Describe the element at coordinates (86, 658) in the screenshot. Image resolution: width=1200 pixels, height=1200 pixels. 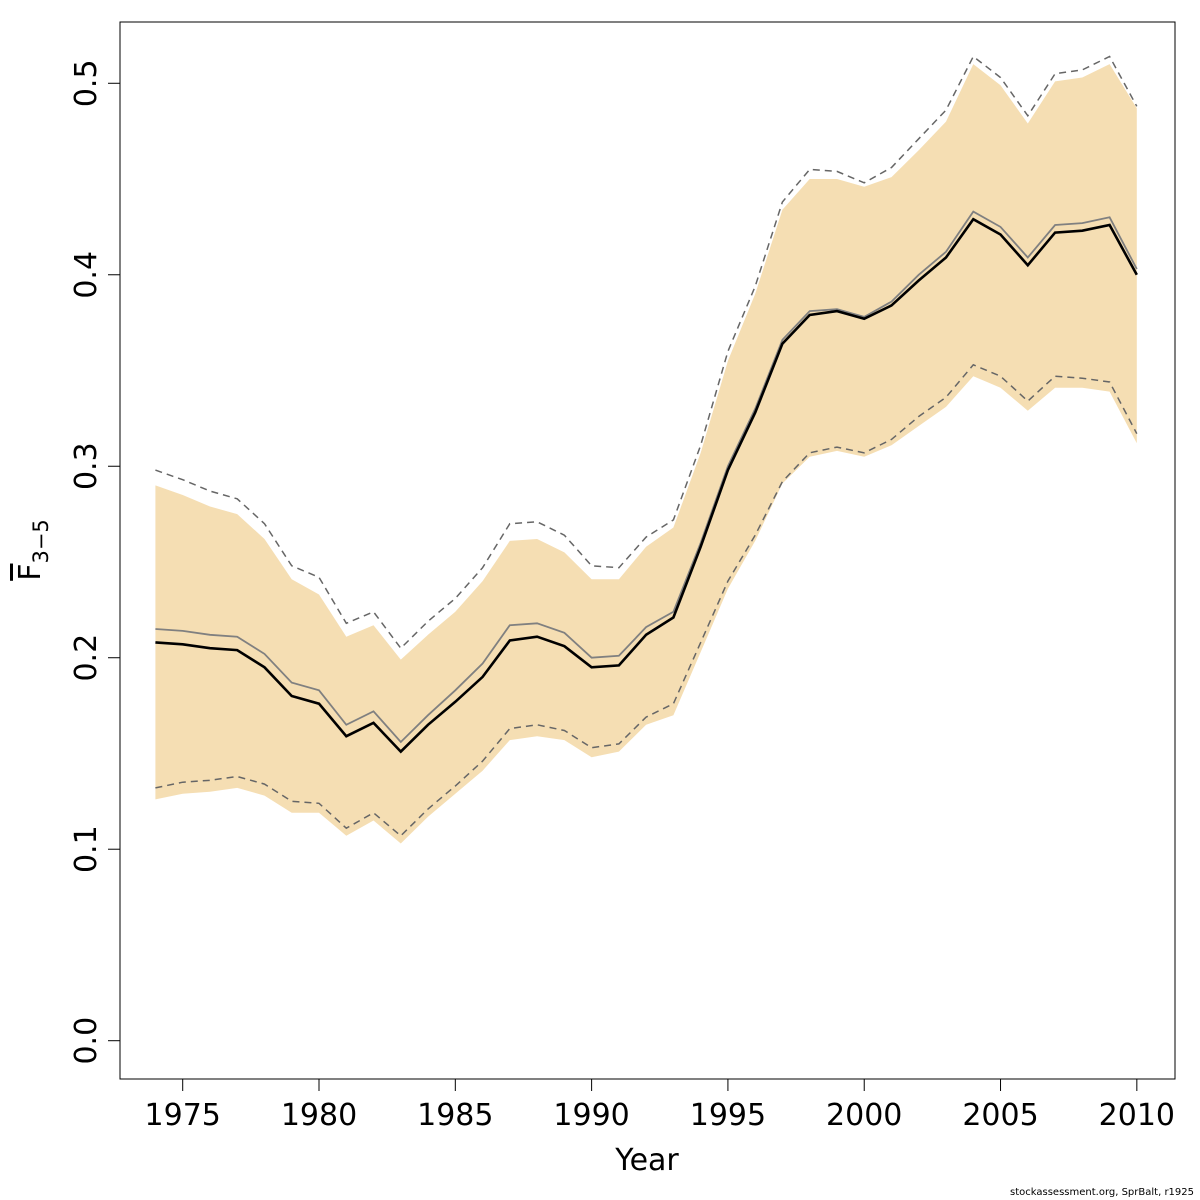
I see `y-tick-label: 0.2` at that location.